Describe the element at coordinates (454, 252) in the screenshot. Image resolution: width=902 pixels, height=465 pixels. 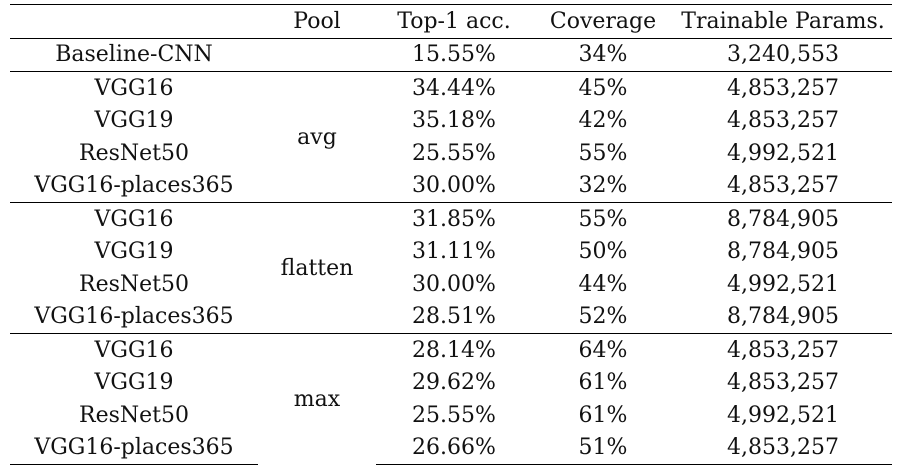
I see `top1-cell: 31.11%` at that location.